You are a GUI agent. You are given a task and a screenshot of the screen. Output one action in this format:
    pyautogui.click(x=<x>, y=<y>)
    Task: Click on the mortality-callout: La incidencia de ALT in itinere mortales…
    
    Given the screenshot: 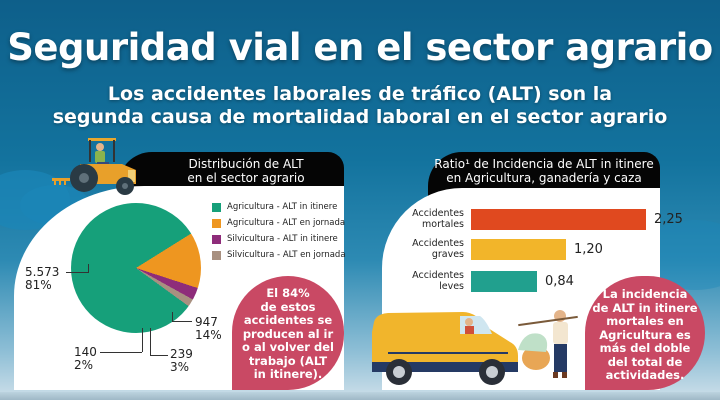 What is the action you would take?
    pyautogui.click(x=645, y=333)
    